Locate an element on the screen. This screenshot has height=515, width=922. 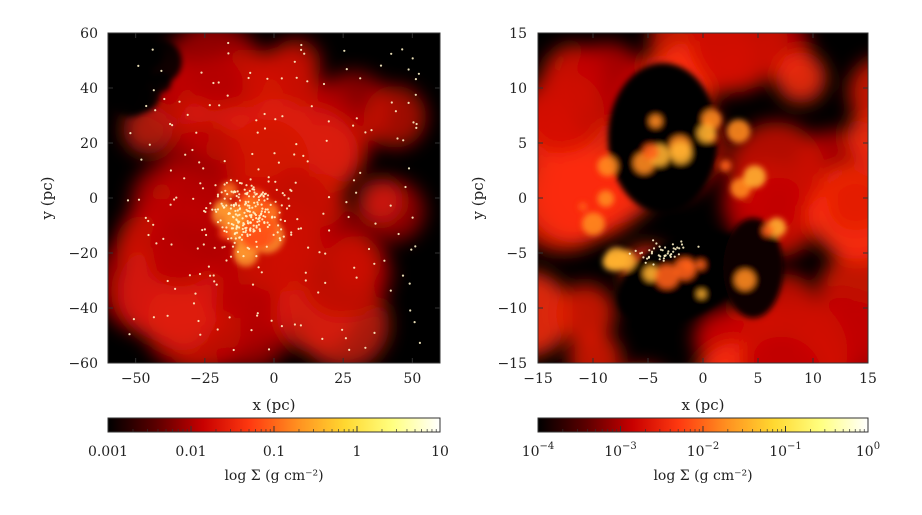
y-tick-label: 5 is located at coordinates (522, 144).